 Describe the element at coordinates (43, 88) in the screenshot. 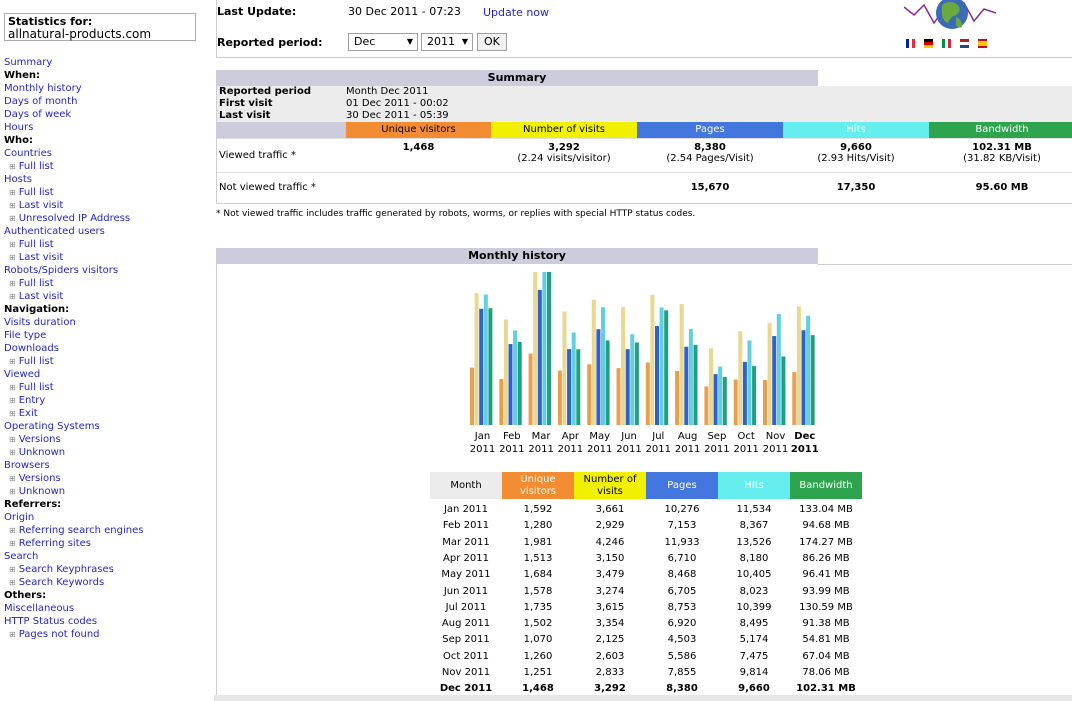

I see `sidebar-item-monthly-history: Monthly history` at that location.